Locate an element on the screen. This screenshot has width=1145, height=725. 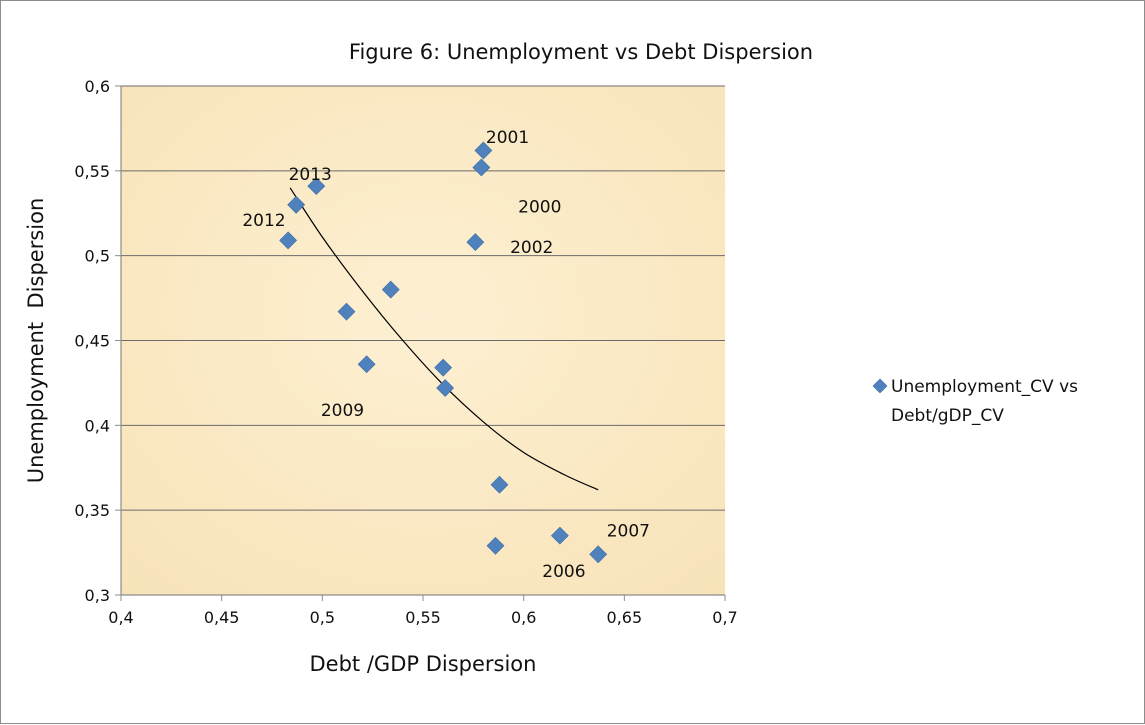
legend: Unemployment_CV vs Debt/gDP_CV is located at coordinates (975, 401).